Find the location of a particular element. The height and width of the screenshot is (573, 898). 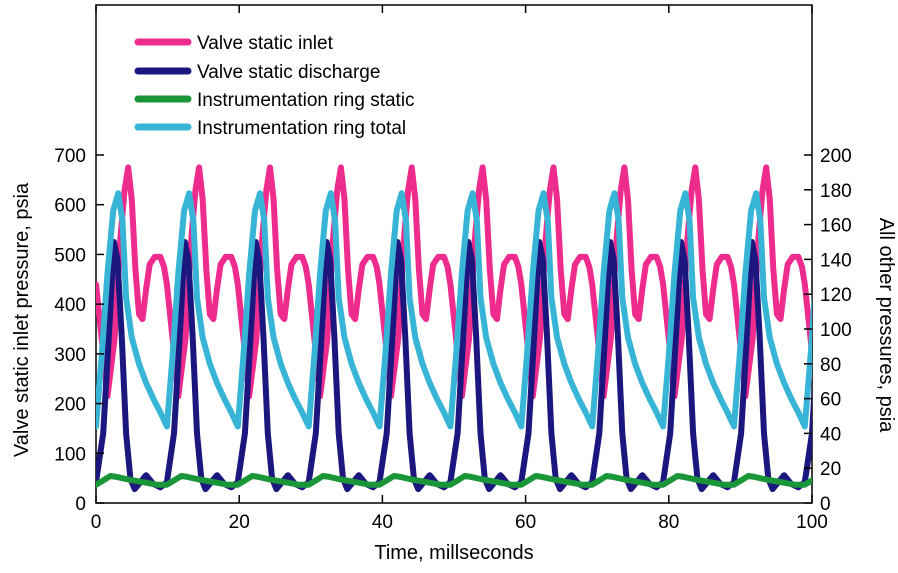

x-tick-label: 60 is located at coordinates (525, 522).